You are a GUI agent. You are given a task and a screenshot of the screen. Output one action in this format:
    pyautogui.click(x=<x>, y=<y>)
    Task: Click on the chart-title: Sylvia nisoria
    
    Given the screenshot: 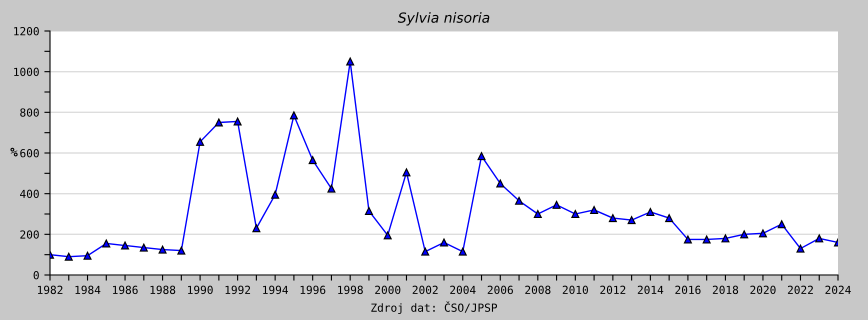 What is the action you would take?
    pyautogui.click(x=444, y=19)
    